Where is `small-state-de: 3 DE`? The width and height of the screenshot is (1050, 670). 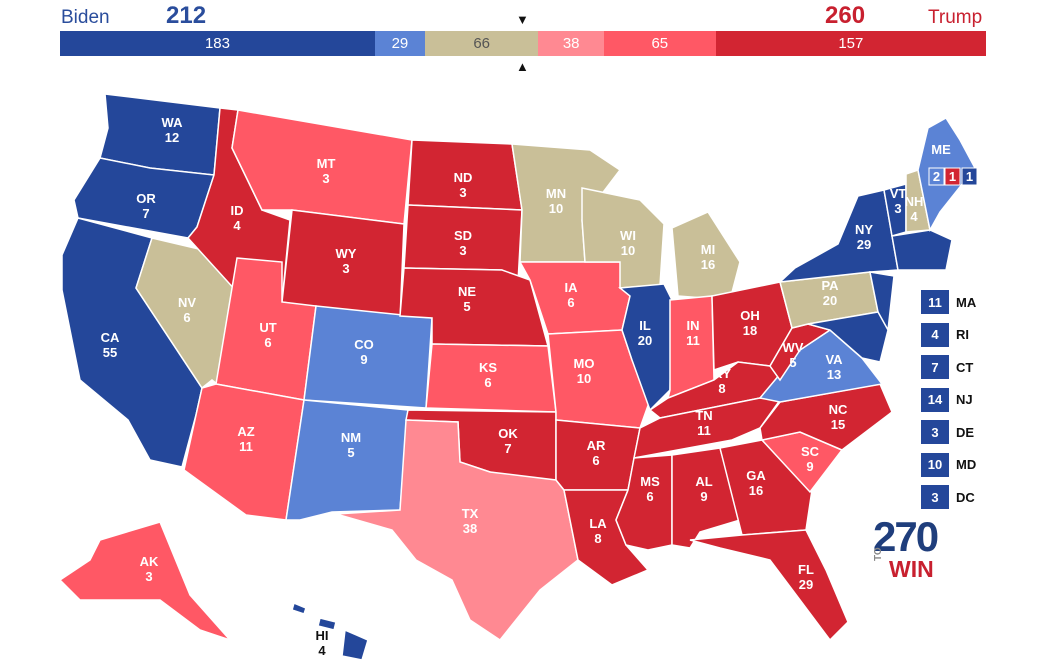
small-state-de: 3 DE is located at coordinates (947, 432).